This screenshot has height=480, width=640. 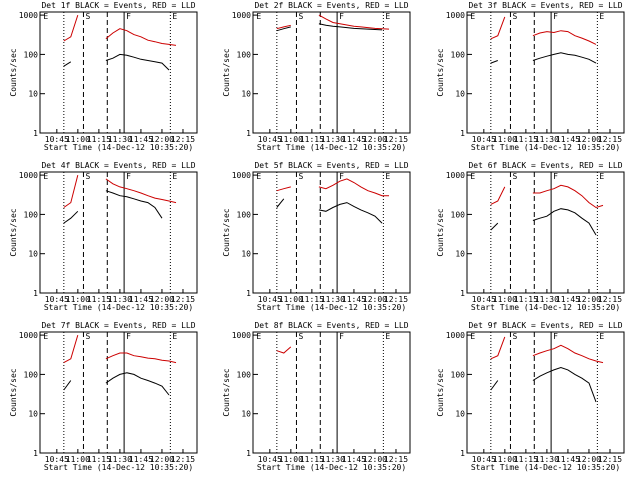 What do you see at coordinates (545, 5) in the screenshot?
I see `chart-title: Det 3f BLACK = Events, RED = LLD` at bounding box center [545, 5].